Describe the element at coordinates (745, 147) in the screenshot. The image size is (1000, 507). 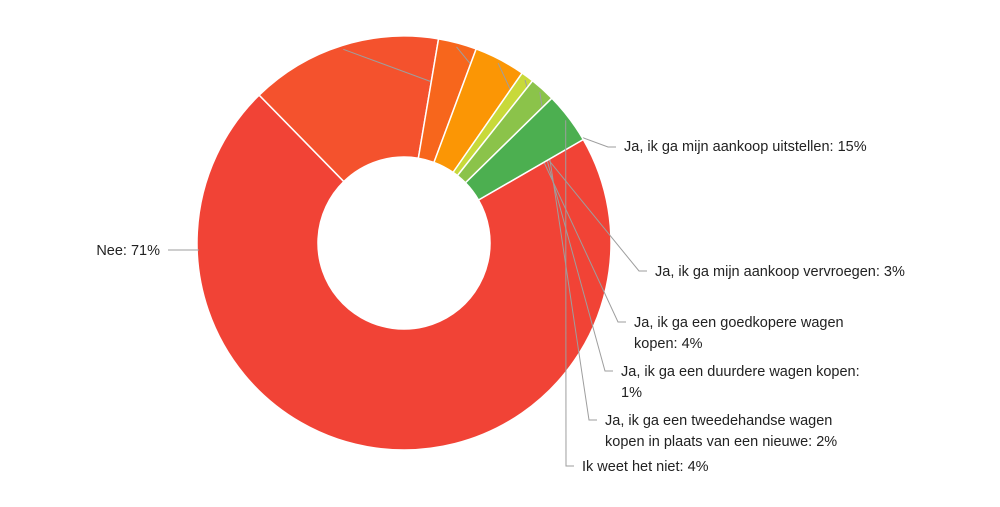
I see `slice-label-2: Ja, ik ga mijn aankoop uitstellen: 15%` at that location.